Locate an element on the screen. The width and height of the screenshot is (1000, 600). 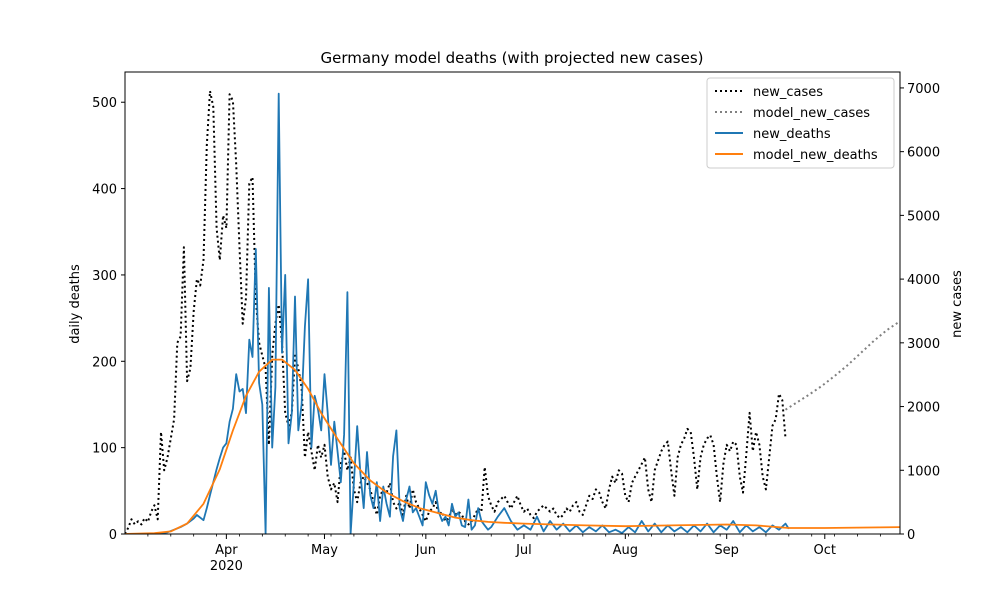
legend-box is located at coordinates (800, 123).